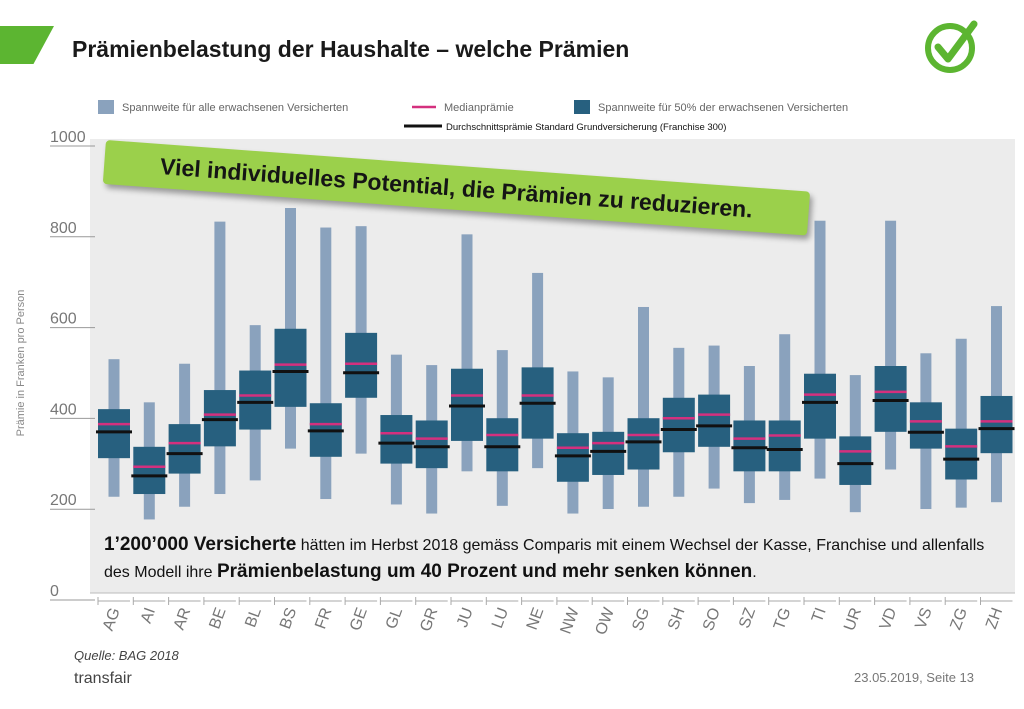  I want to click on x-tick-label: SO, so click(712, 620).